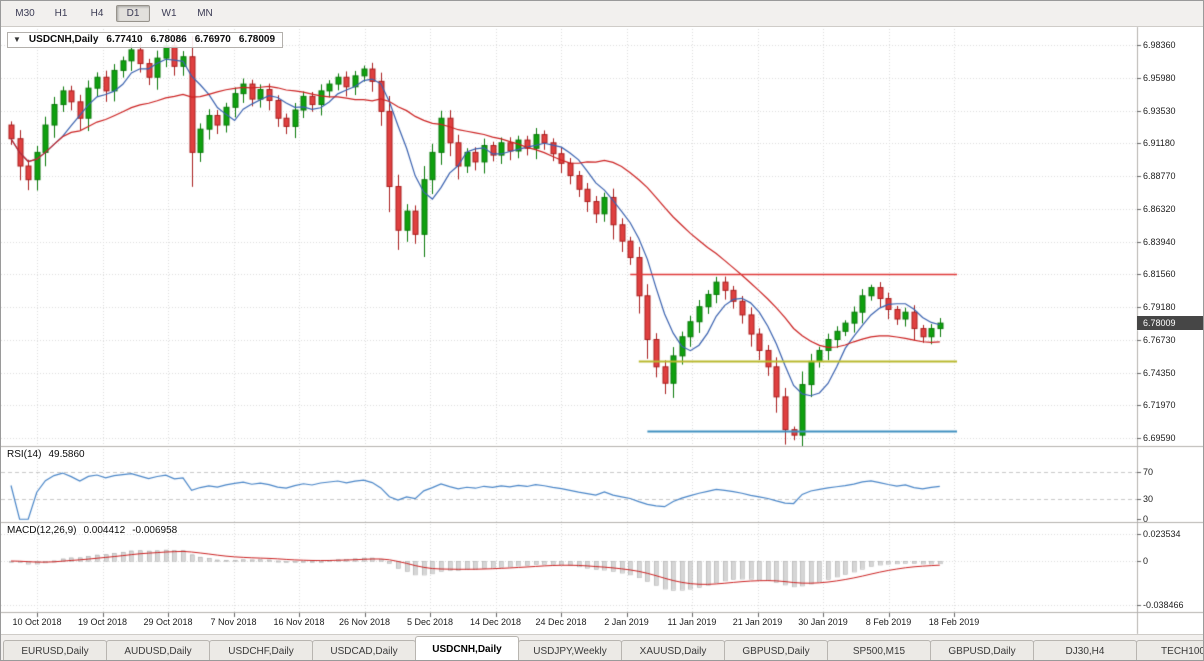 This screenshot has width=1204, height=661. What do you see at coordinates (66, 454) in the screenshot?
I see `rsi-value: 49.5860` at bounding box center [66, 454].